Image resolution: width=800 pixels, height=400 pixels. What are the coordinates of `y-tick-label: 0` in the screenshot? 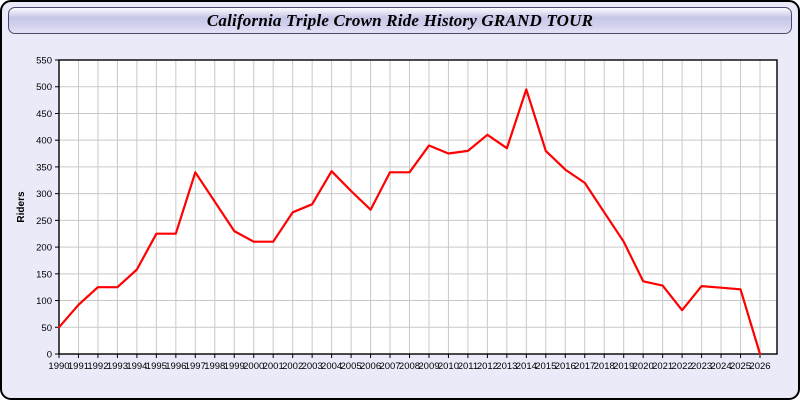 It's located at (49, 355).